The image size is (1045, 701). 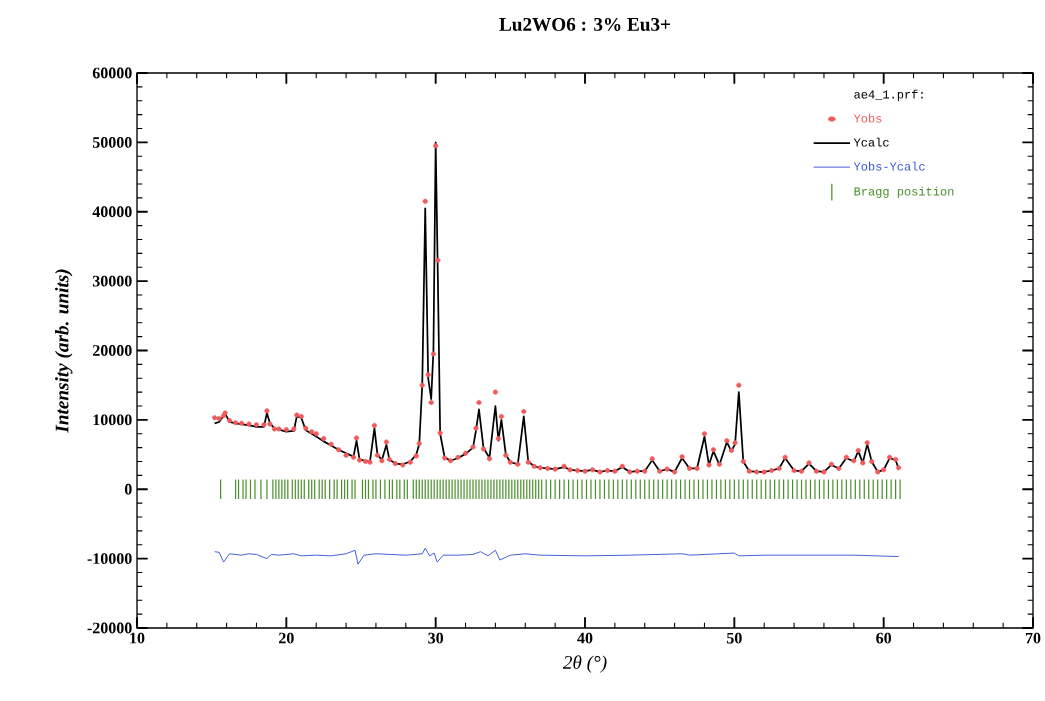 I want to click on y-tick-label: -10000, so click(x=109, y=559).